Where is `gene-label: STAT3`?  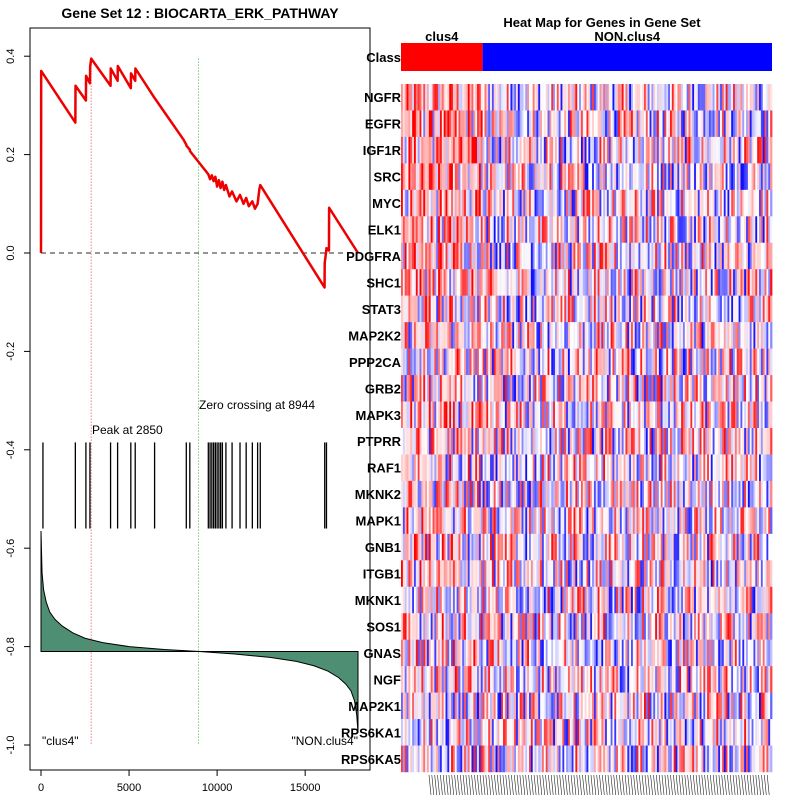 gene-label: STAT3 is located at coordinates (381, 309).